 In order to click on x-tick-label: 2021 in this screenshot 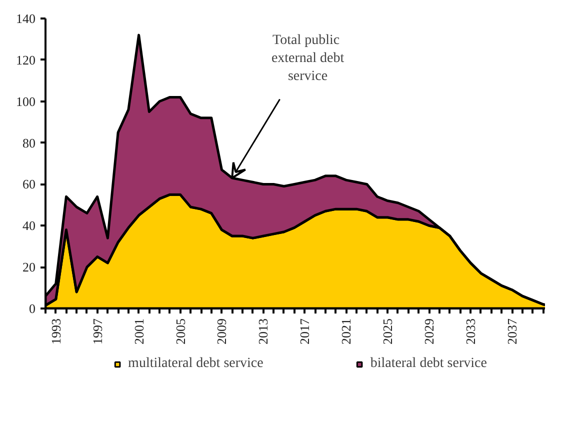, I will do `click(346, 331)`.